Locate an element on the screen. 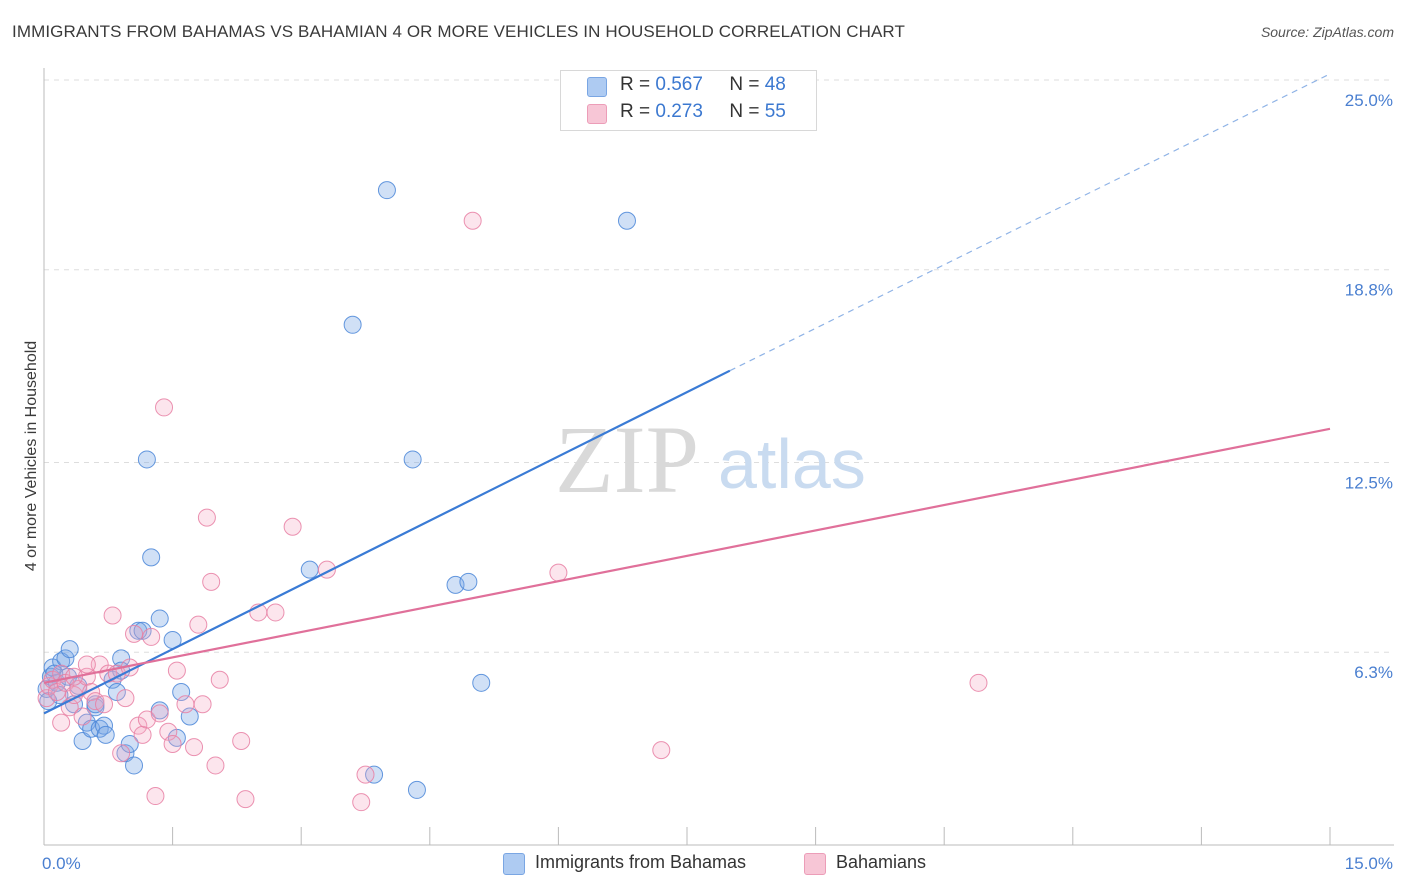 The height and width of the screenshot is (892, 1406). legend-n-pink: 55 is located at coordinates (775, 111).